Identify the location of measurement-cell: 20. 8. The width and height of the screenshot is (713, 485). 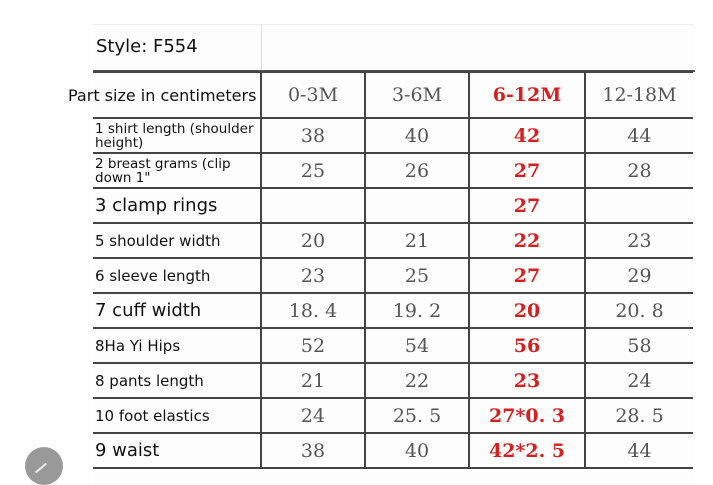
(638, 310).